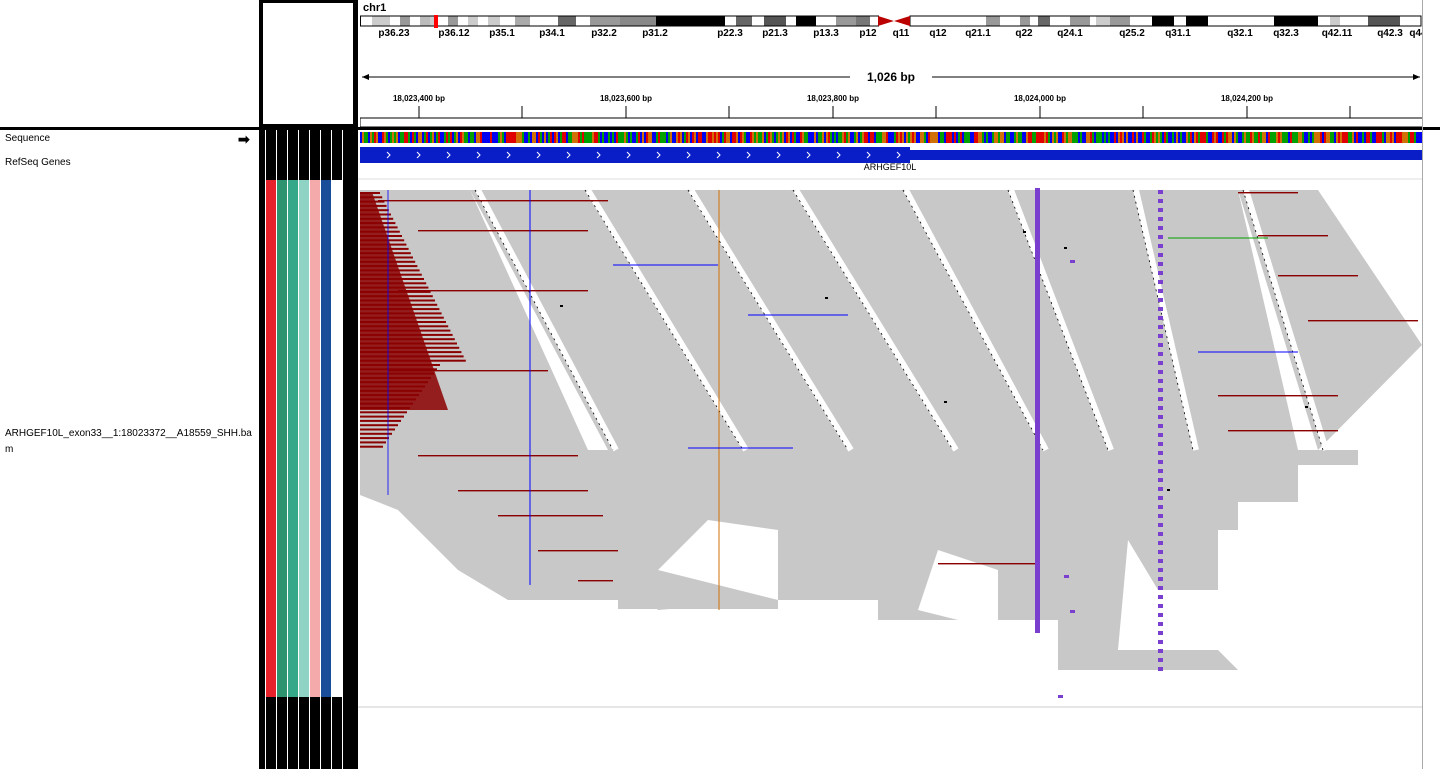  What do you see at coordinates (244, 139) in the screenshot?
I see `strand-arrow-icon: ➡` at bounding box center [244, 139].